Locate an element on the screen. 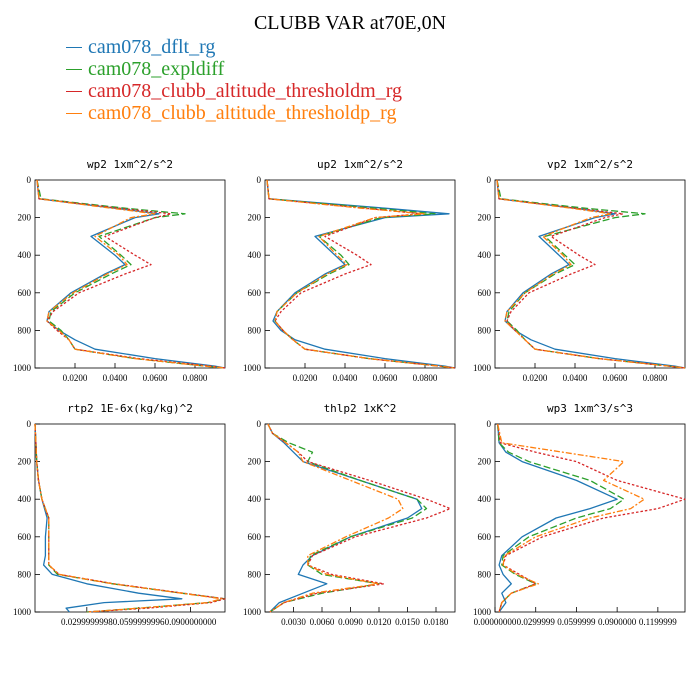 The image size is (700, 700). legend-label: cam078_expldiff is located at coordinates (156, 68).